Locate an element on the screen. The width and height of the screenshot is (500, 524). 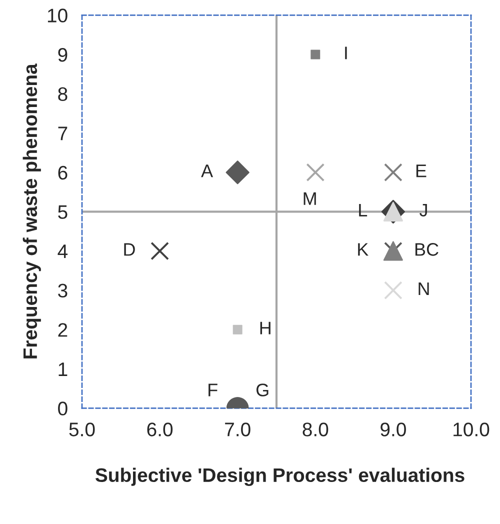
y-tick-label: 10 is located at coordinates (58, 15).